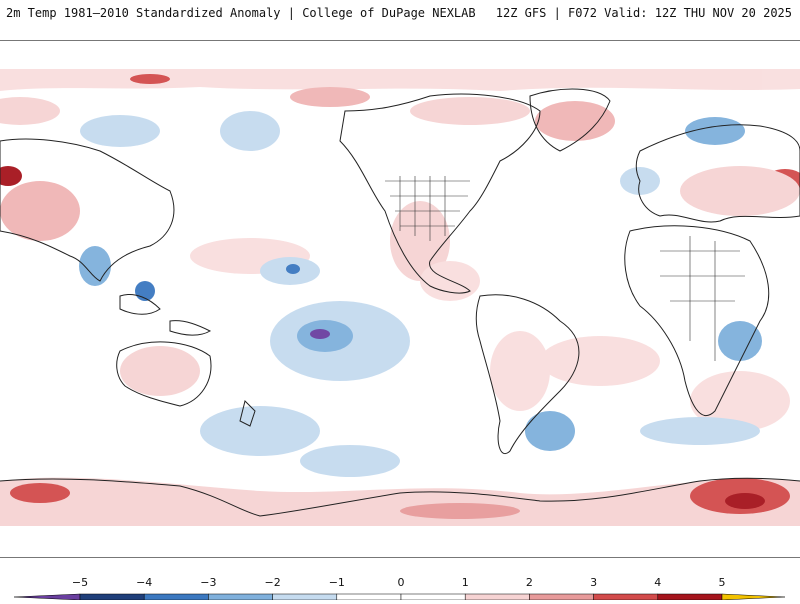 The height and width of the screenshot is (604, 800). I want to click on colorbar-tick-label: 3, so click(594, 582).